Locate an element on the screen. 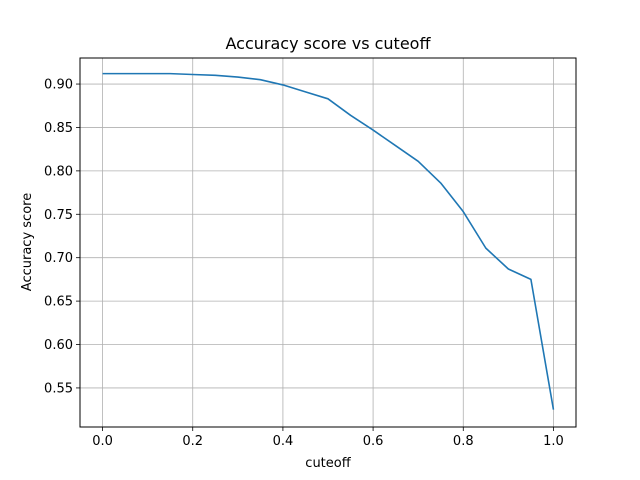  x-tick-label: 0.4 is located at coordinates (283, 441).